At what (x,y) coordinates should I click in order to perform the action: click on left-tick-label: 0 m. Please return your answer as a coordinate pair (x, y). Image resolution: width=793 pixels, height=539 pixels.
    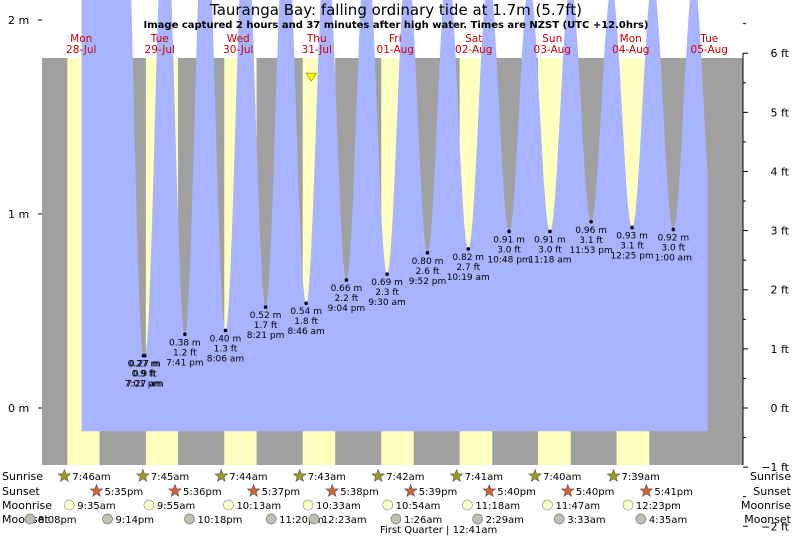
    Looking at the image, I should click on (18, 408).